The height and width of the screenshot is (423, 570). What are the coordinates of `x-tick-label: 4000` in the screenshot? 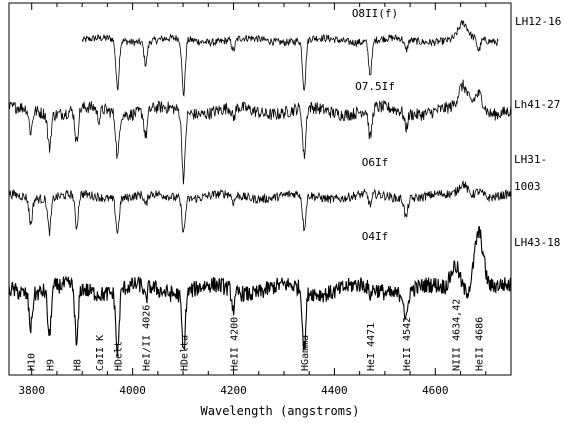 It's located at (132, 390).